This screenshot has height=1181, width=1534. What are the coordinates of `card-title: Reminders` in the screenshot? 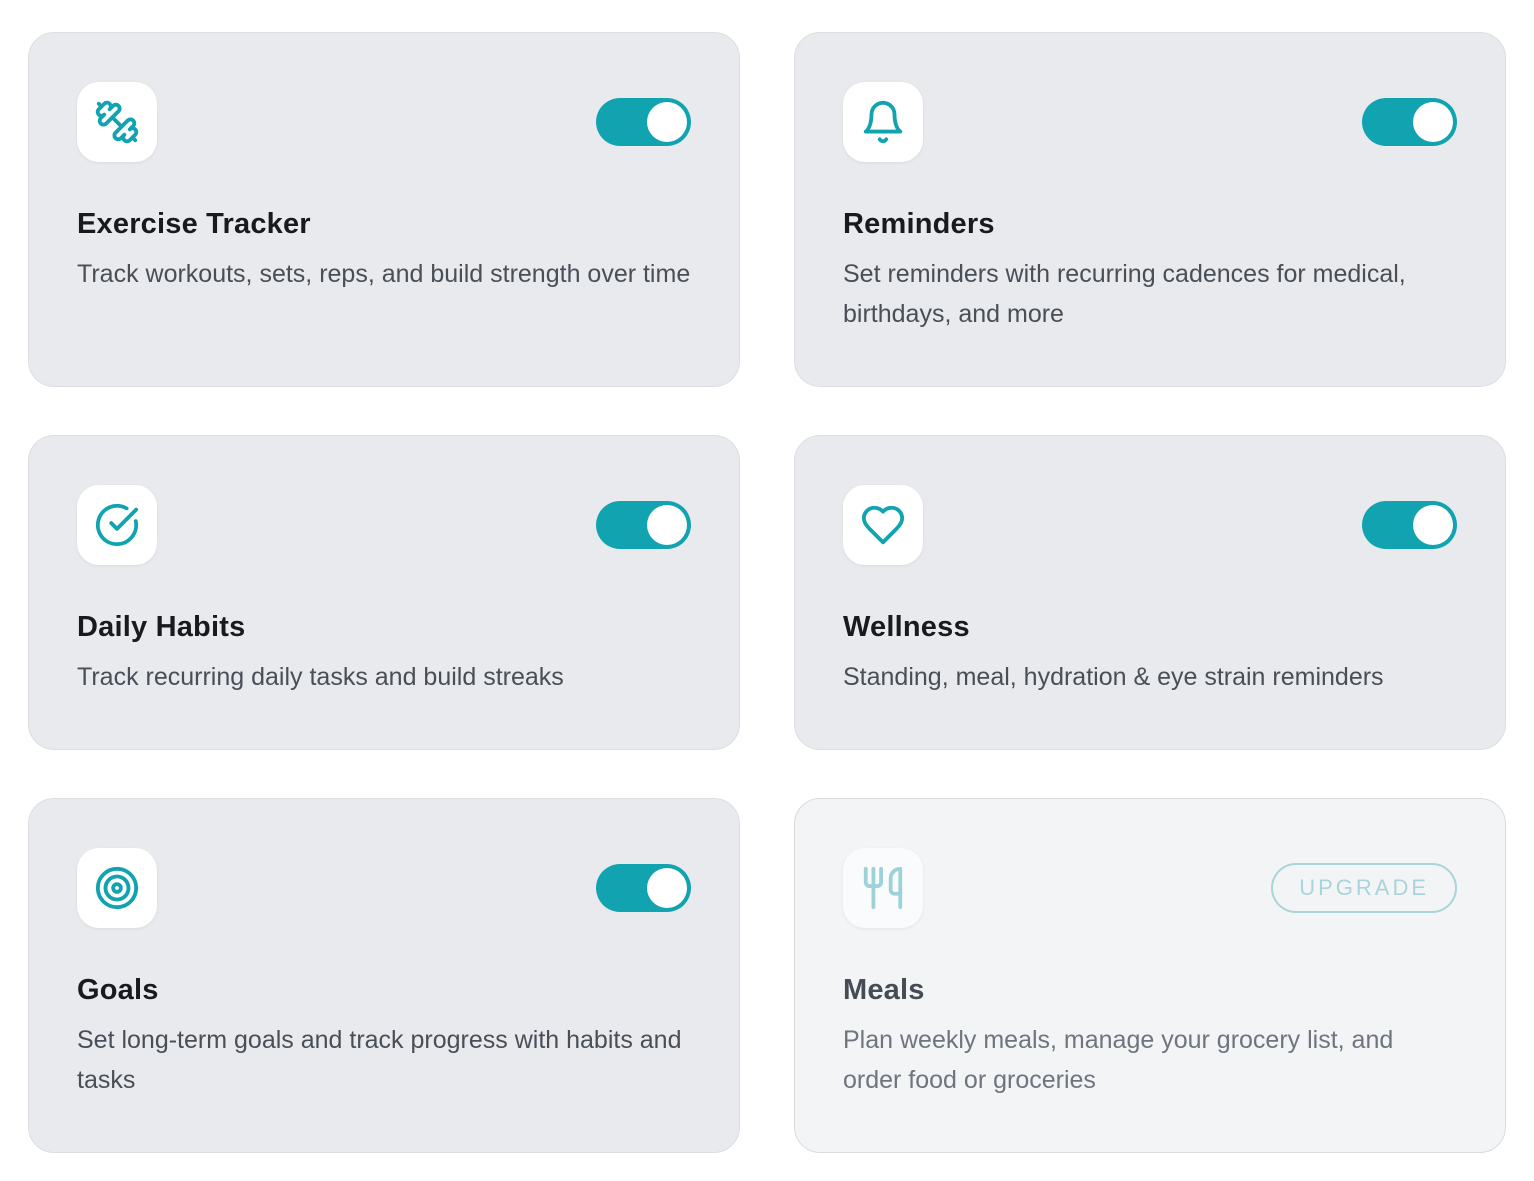 It's located at (919, 224).